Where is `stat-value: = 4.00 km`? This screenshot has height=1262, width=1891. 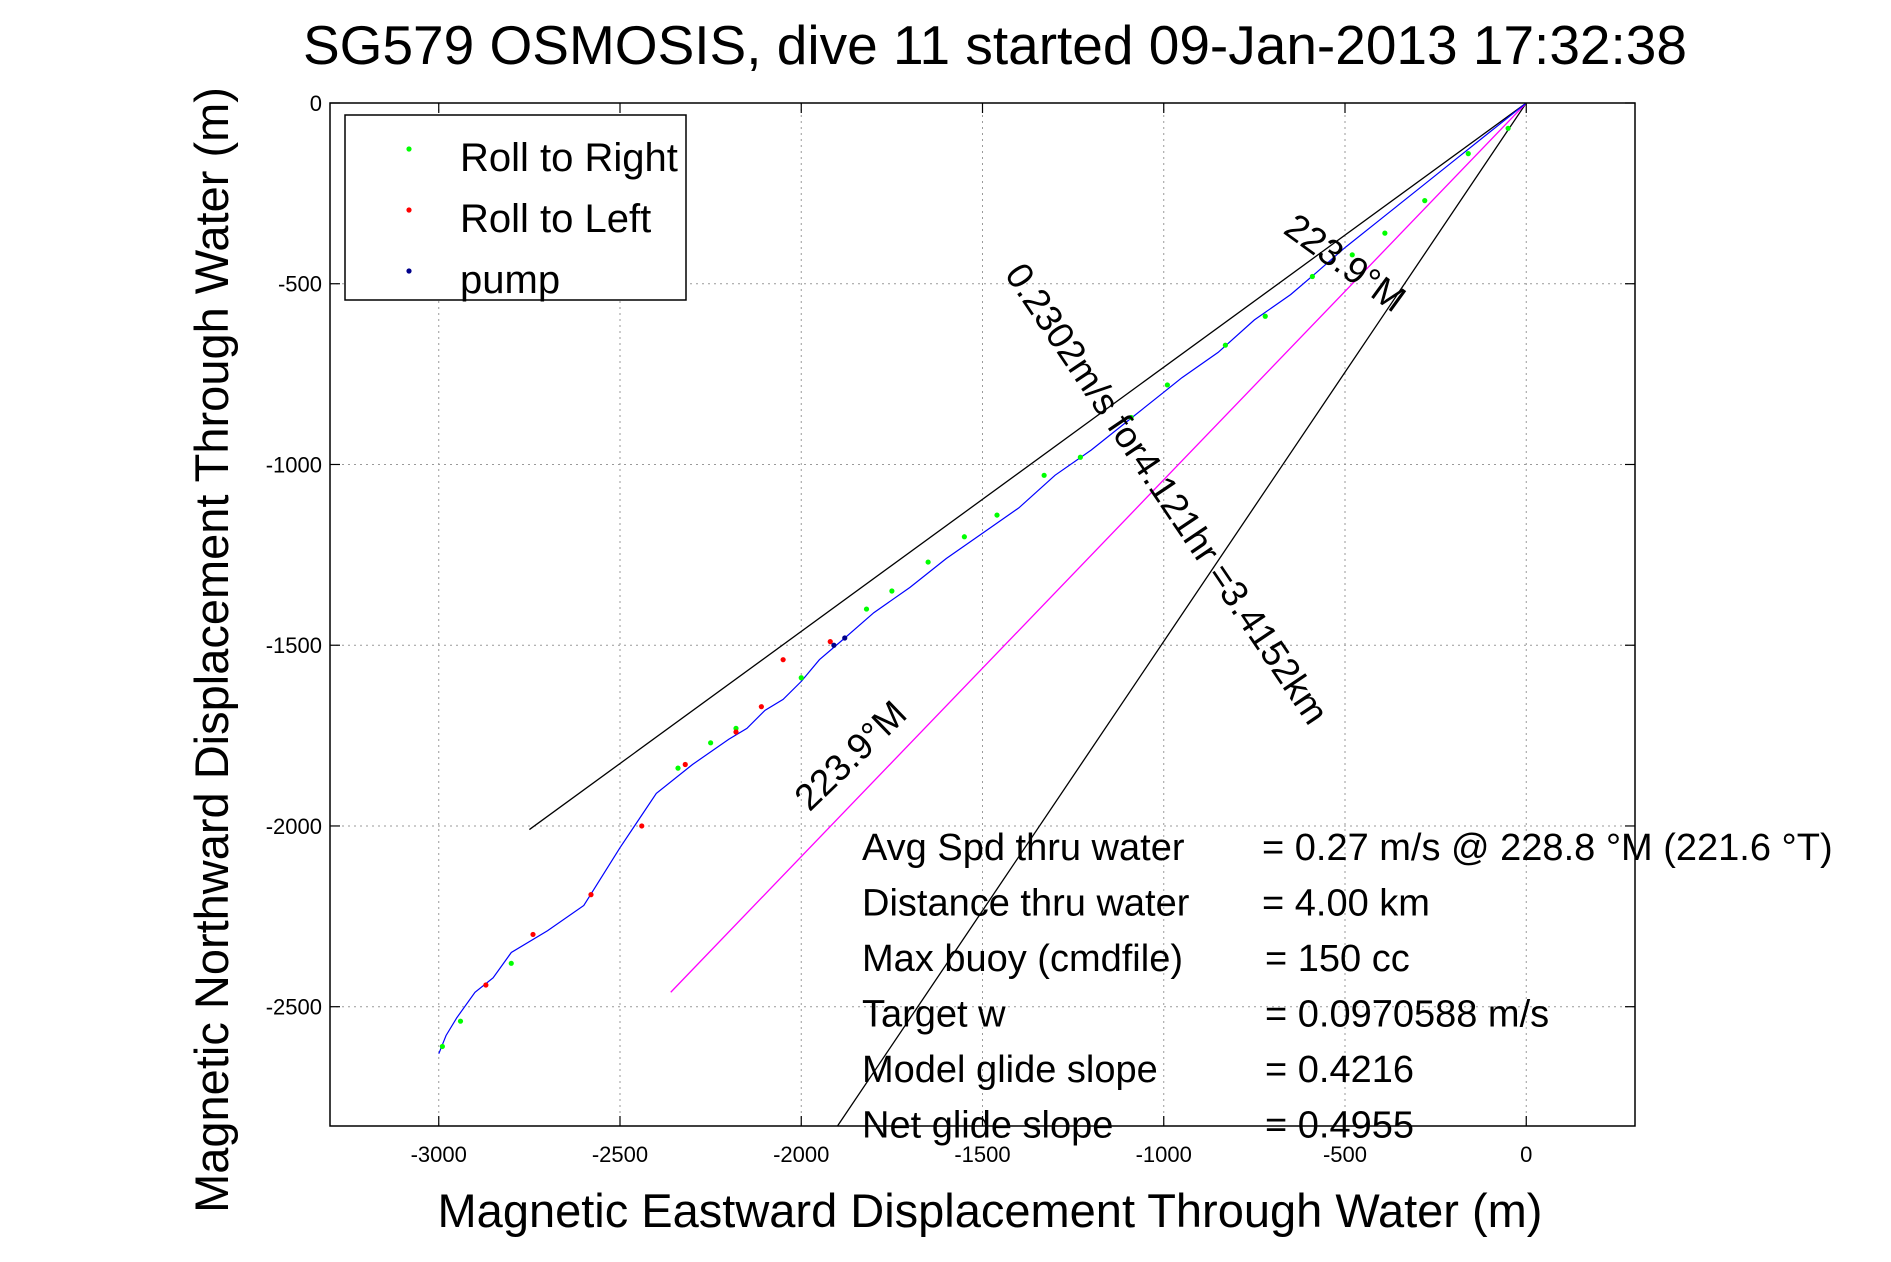
stat-value: = 4.00 km is located at coordinates (1346, 904).